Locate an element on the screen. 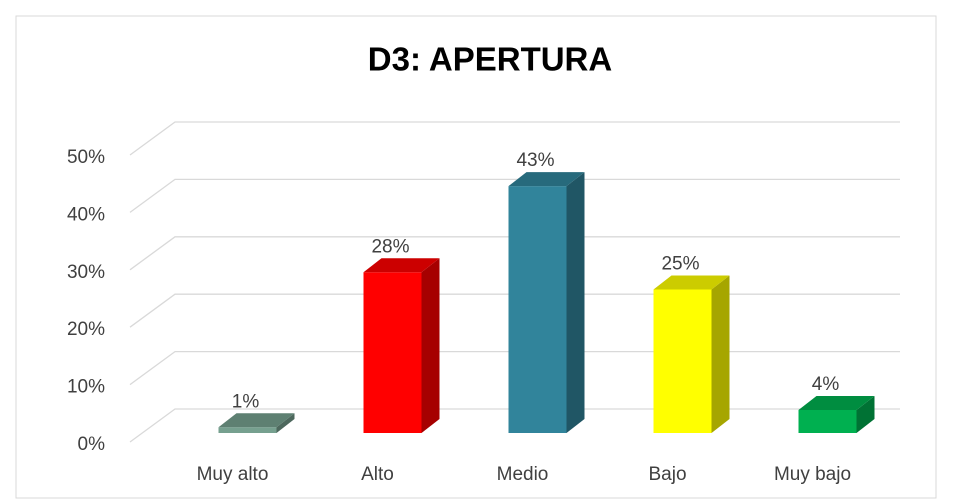 This screenshot has width=953, height=501. x-tick-label: Muy alto is located at coordinates (233, 474).